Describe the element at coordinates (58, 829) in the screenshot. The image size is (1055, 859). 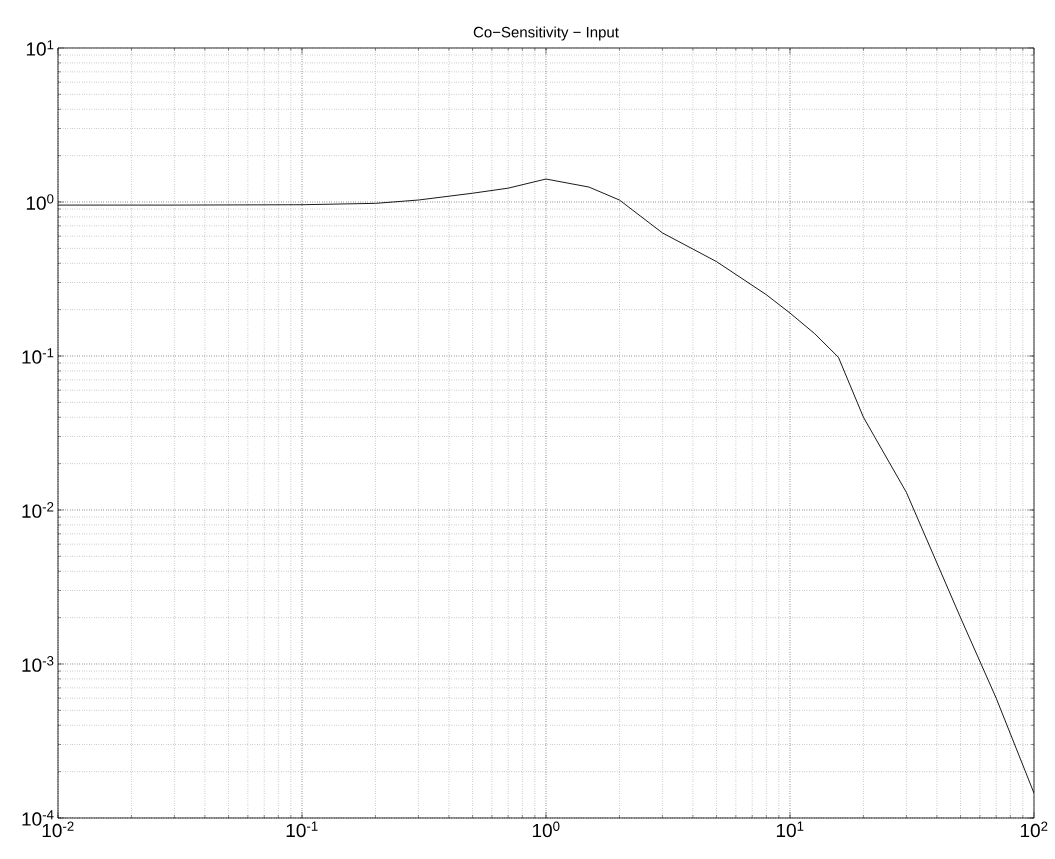
I see `x-tick-label: 10$^{-2}$` at that location.